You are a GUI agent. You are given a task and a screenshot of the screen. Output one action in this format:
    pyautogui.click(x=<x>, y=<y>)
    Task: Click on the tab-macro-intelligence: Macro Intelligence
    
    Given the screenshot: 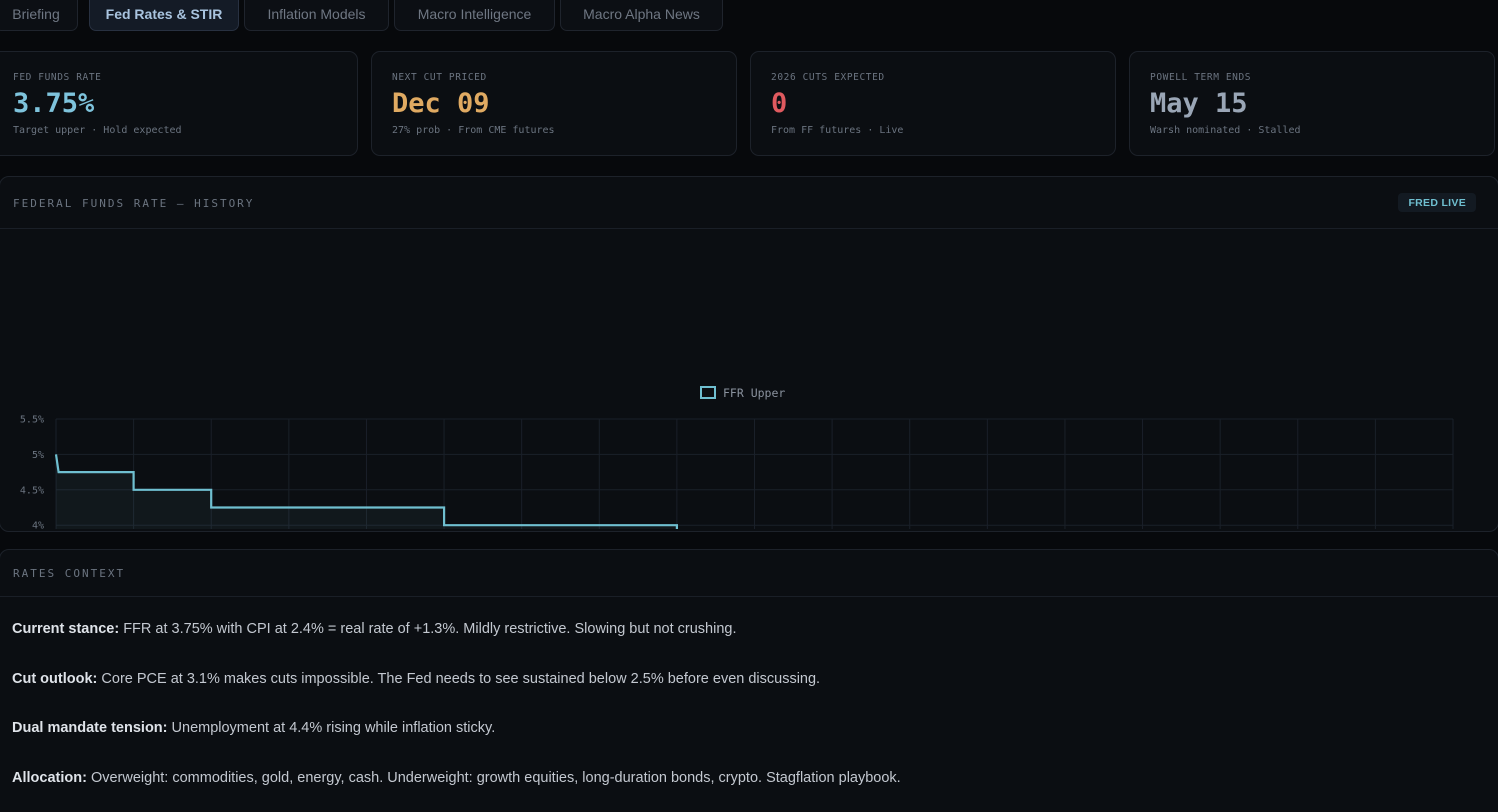 What is the action you would take?
    pyautogui.click(x=474, y=15)
    